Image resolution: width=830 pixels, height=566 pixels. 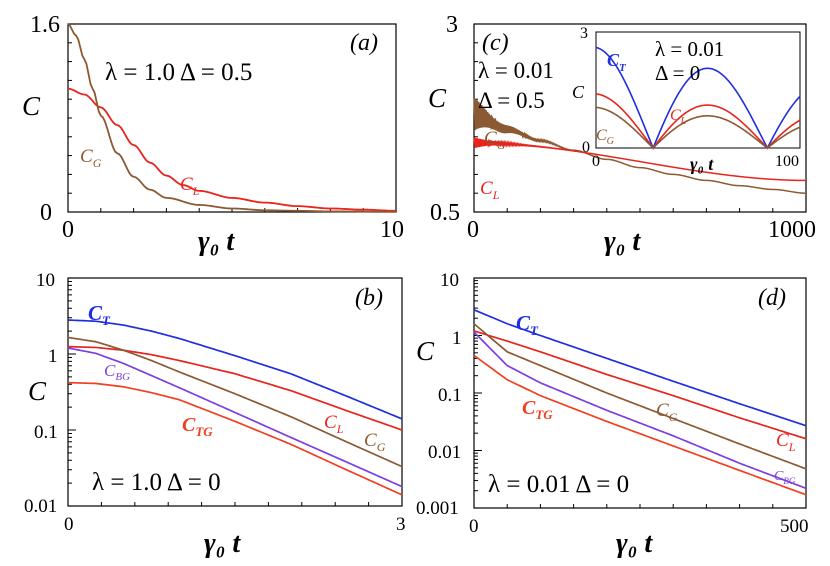 I want to click on panel-a-frame, so click(x=232, y=118).